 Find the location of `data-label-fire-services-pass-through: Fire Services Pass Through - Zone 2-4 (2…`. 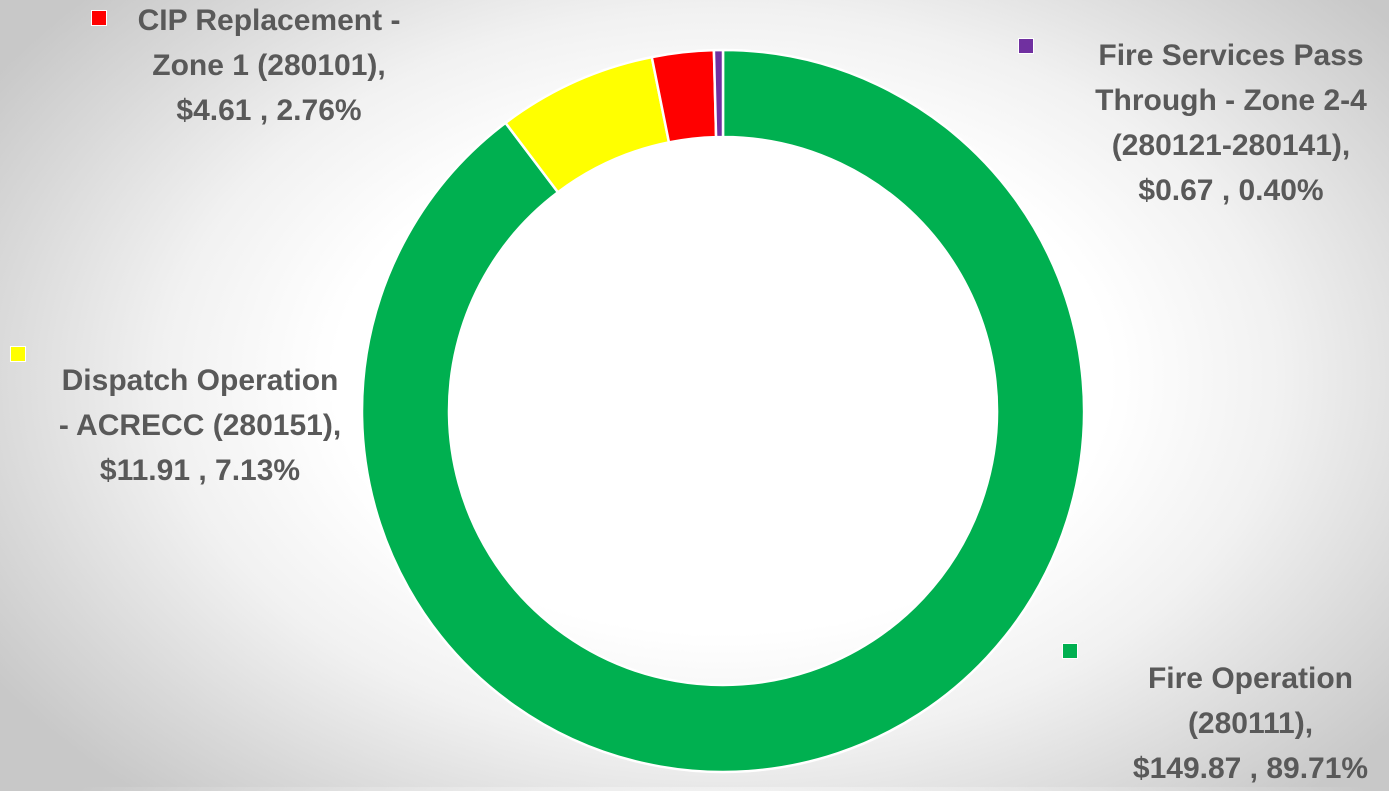

data-label-fire-services-pass-through: Fire Services Pass Through - Zone 2-4 (2… is located at coordinates (1231, 123).